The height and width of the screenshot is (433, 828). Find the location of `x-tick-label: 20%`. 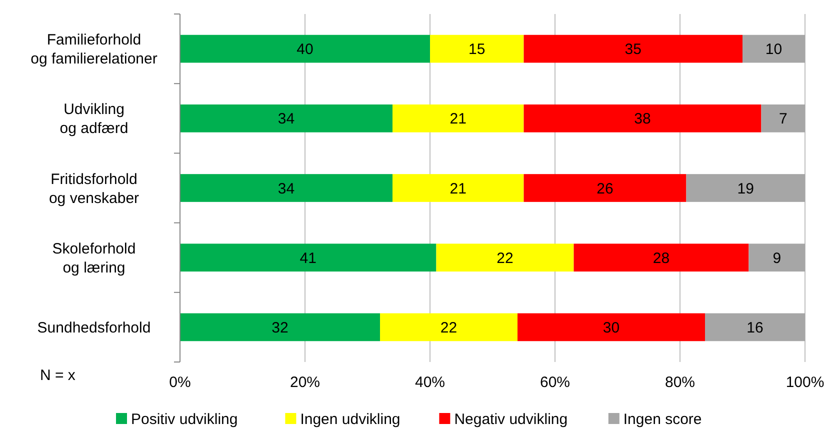

x-tick-label: 20% is located at coordinates (305, 382).